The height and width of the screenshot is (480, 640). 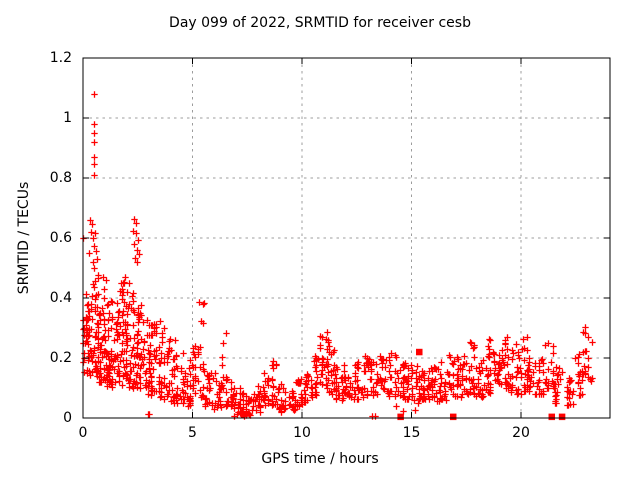 I want to click on y-tick-label-1.2: 1.2, so click(x=60, y=58).